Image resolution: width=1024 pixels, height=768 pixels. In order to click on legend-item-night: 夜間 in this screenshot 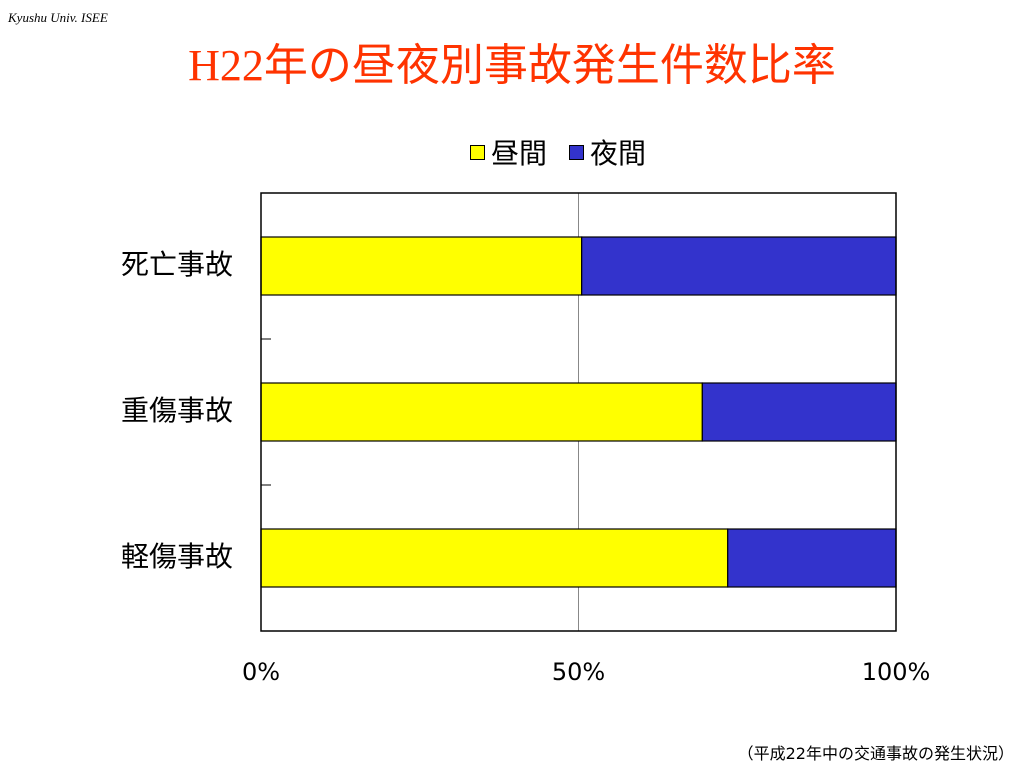, I will do `click(607, 152)`.